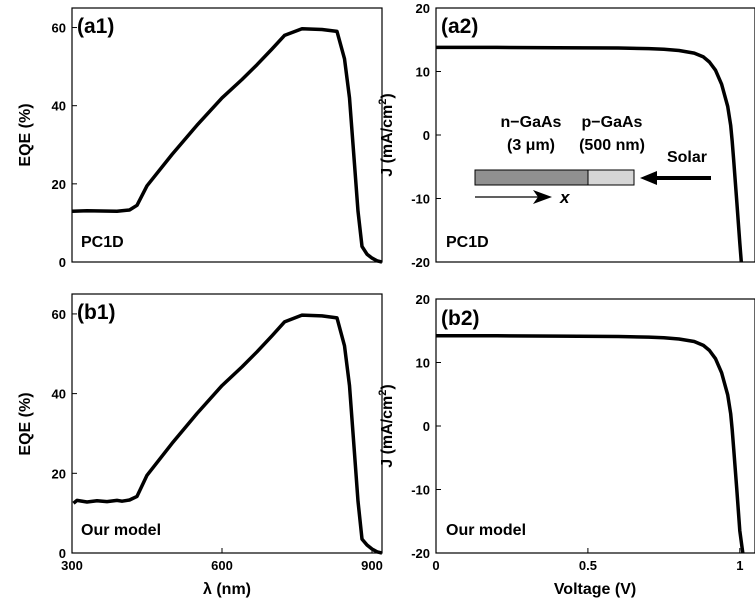 The width and height of the screenshot is (755, 602). What do you see at coordinates (459, 26) in the screenshot?
I see `panel-label: (a2)` at bounding box center [459, 26].